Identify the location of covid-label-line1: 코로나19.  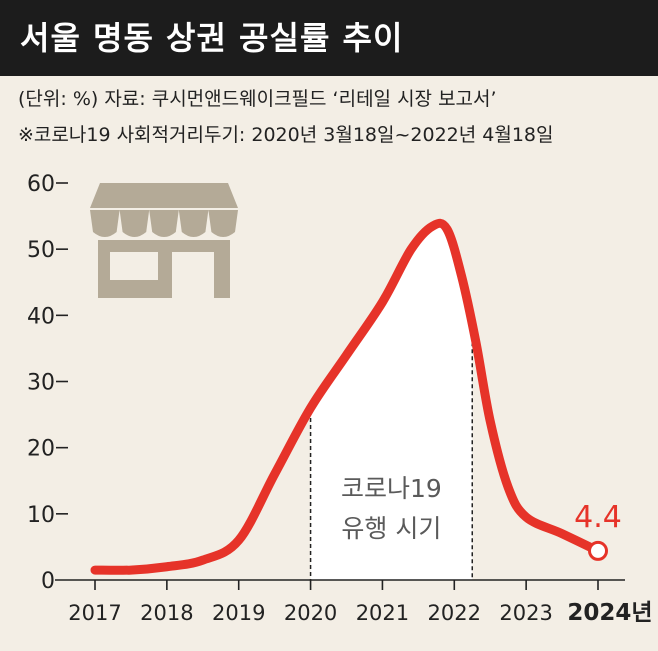
(391, 488).